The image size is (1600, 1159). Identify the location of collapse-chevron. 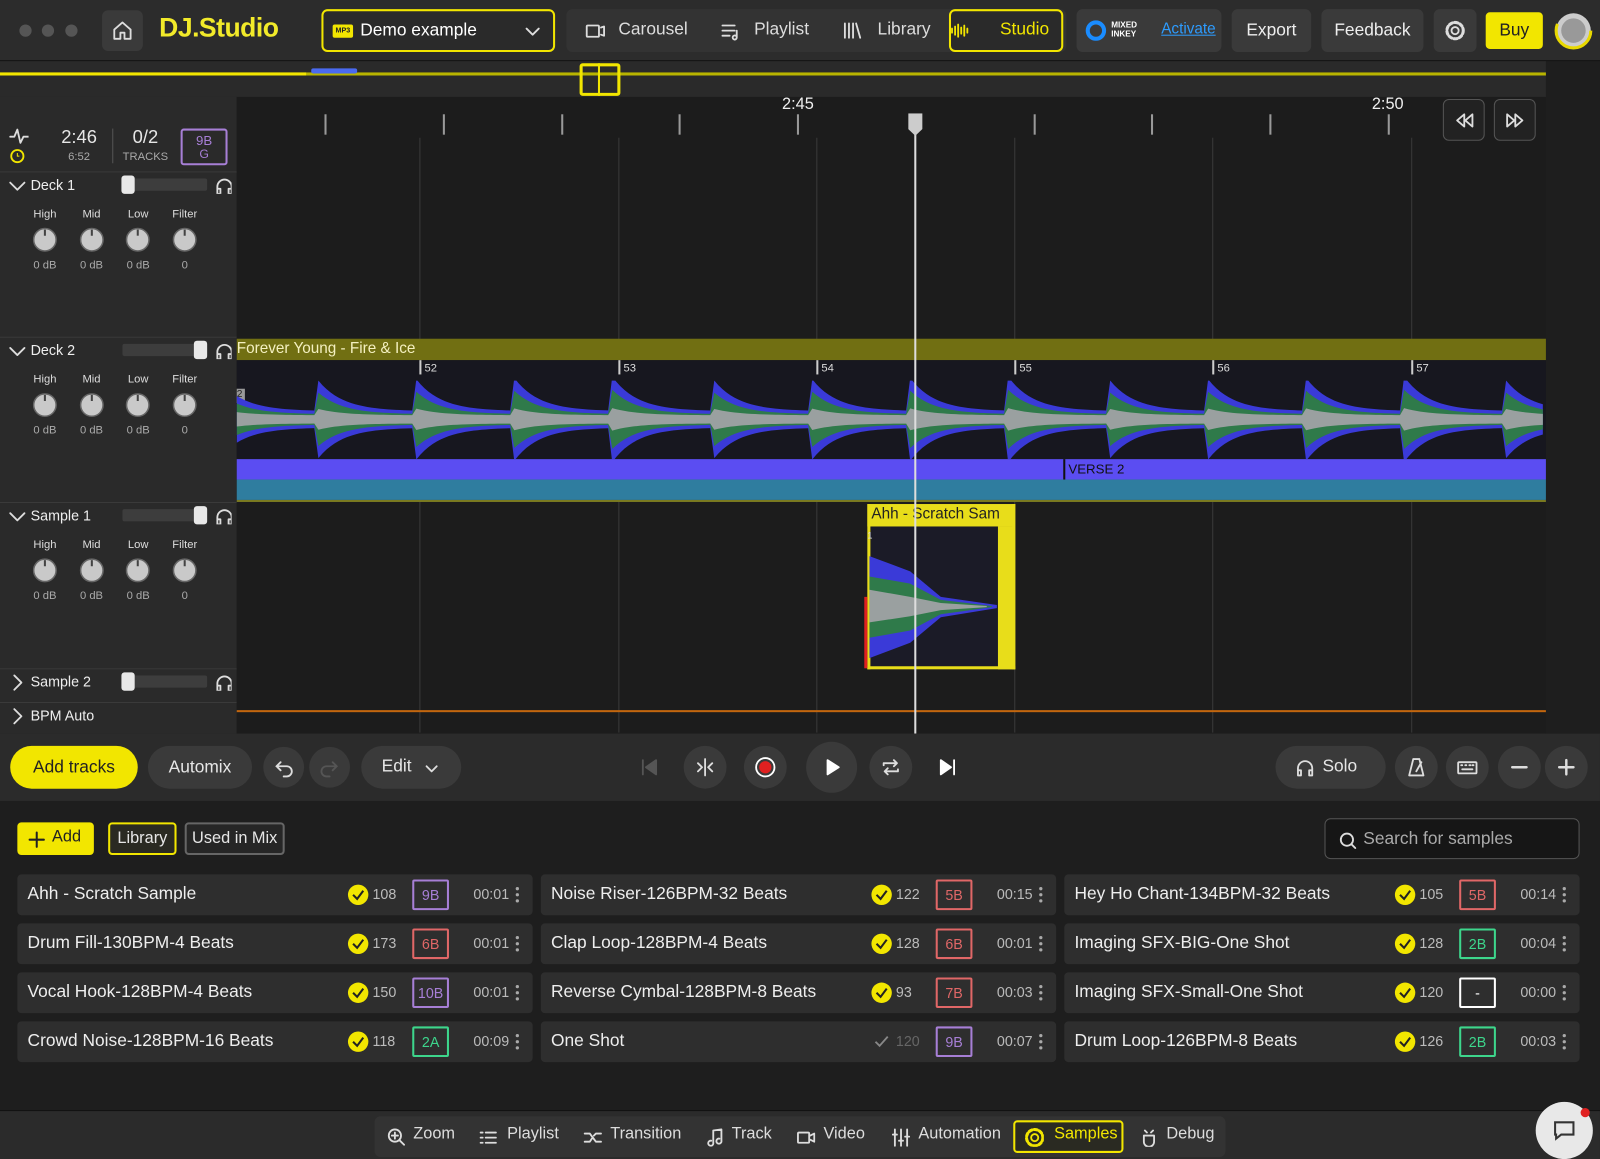
(18, 682).